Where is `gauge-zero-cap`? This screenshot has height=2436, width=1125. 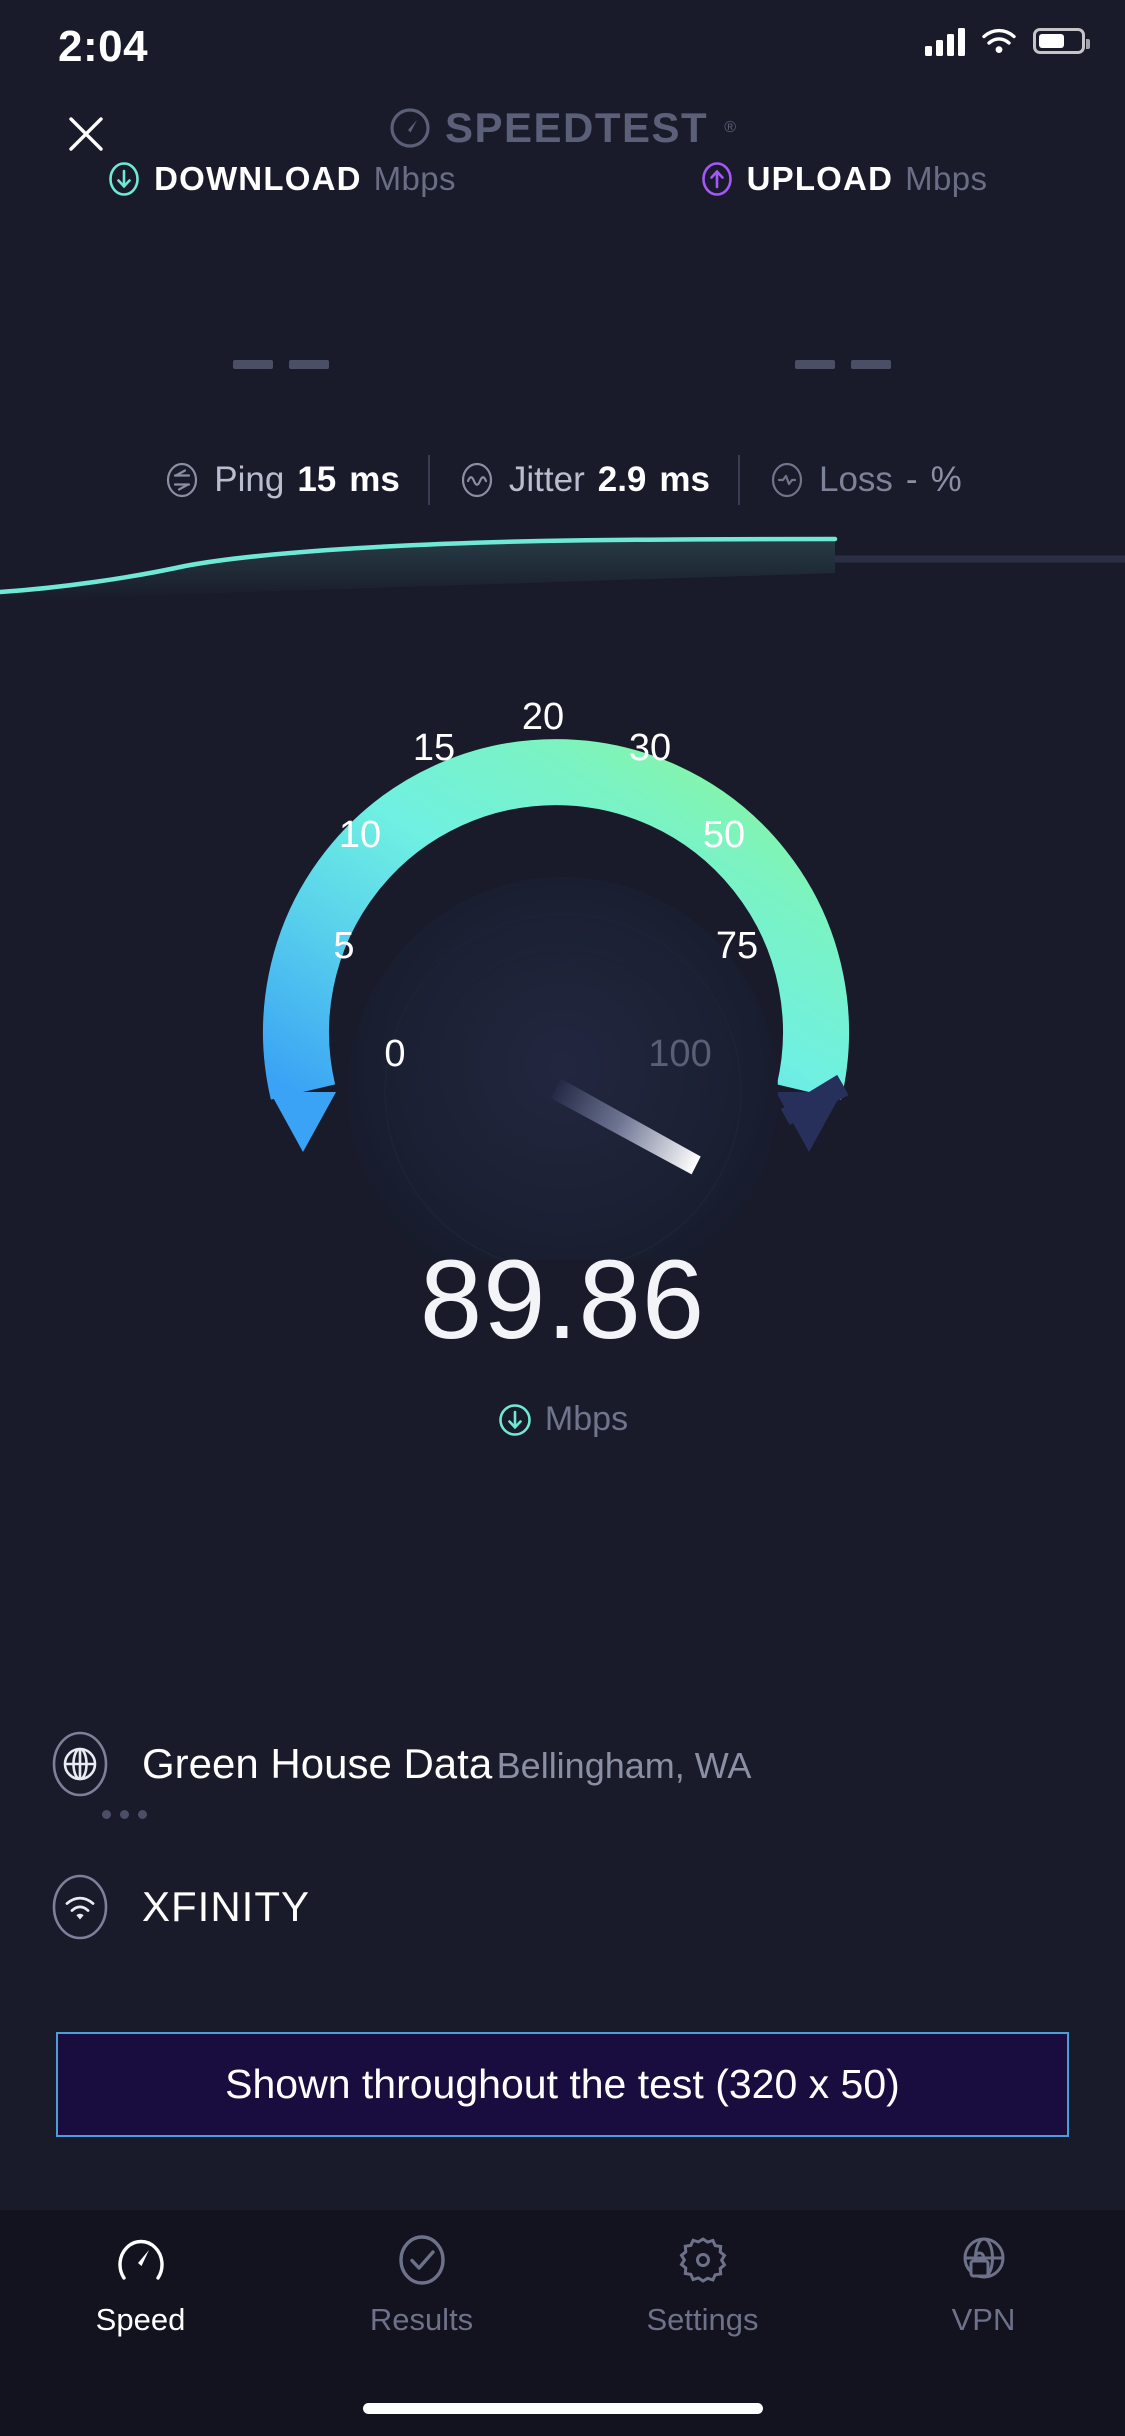 gauge-zero-cap is located at coordinates (302, 1122).